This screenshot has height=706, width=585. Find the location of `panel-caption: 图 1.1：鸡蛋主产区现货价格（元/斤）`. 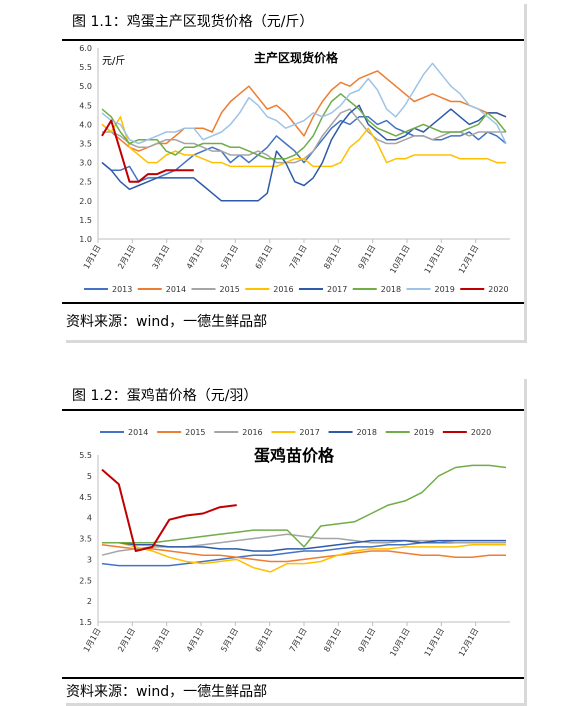

panel-caption: 图 1.1：鸡蛋主产区现货价格（元/斤） is located at coordinates (193, 22).